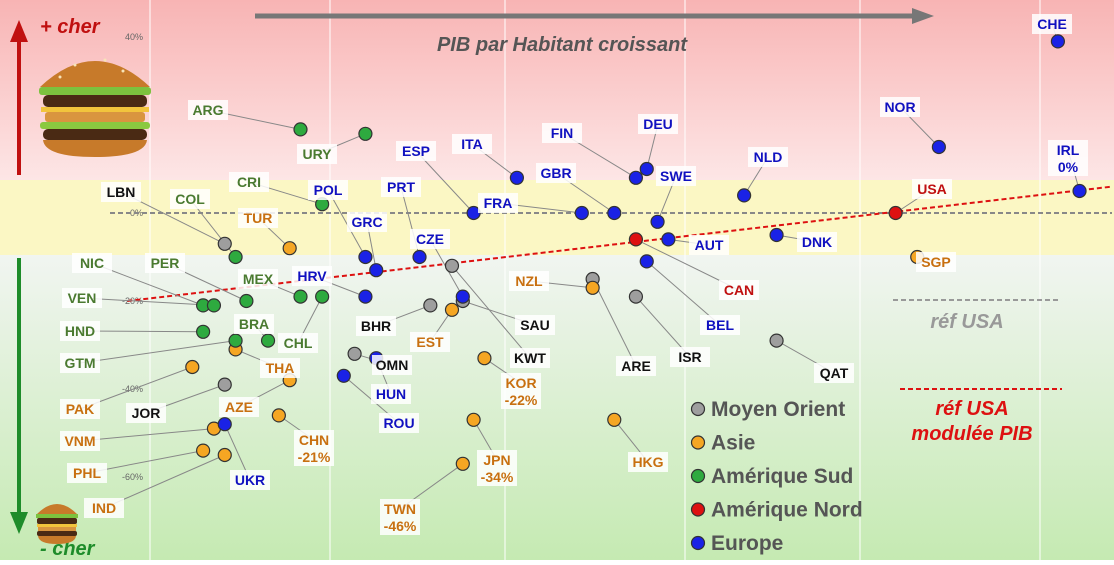 The width and height of the screenshot is (1114, 565). I want to click on country-code: AUT, so click(709, 245).